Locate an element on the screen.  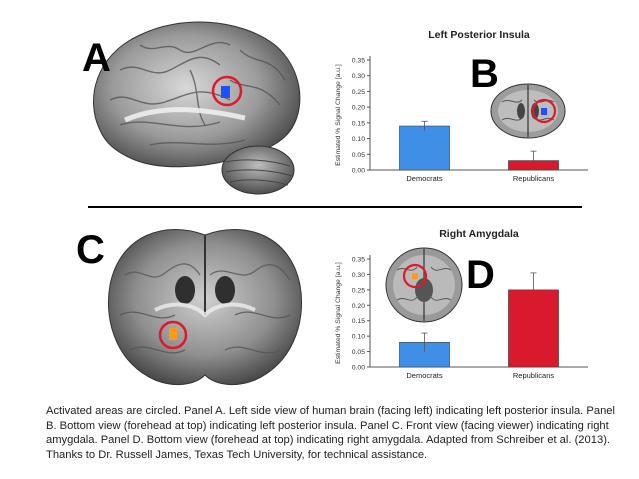
brain-sagittal-image is located at coordinates (197, 108).